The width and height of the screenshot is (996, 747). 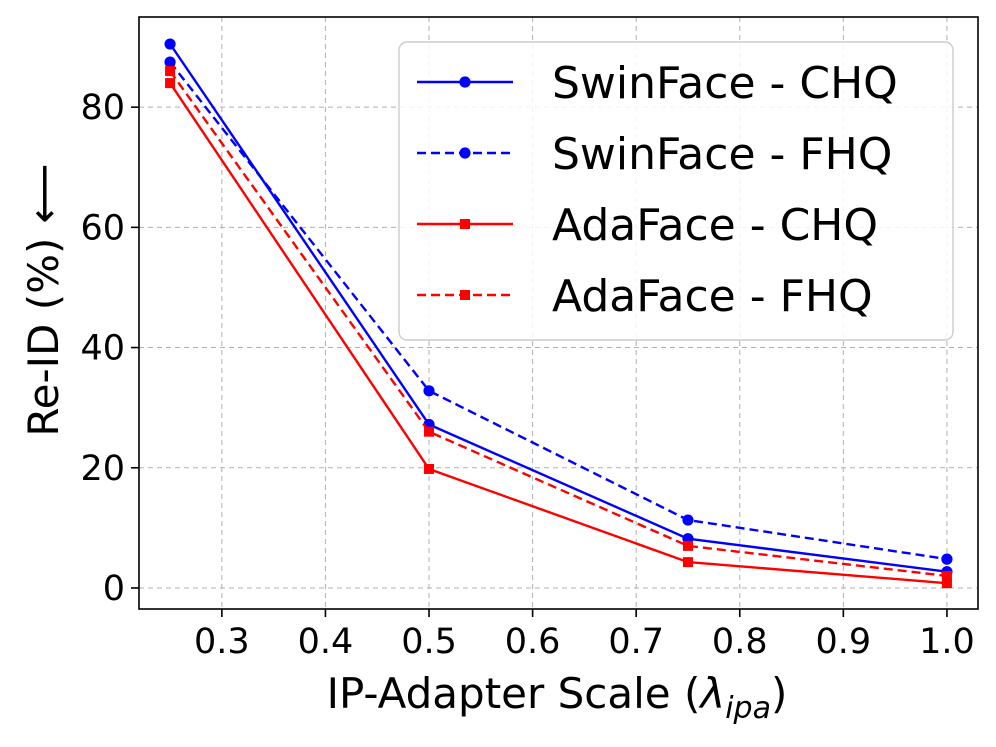 I want to click on x-tick-label: 0.9, so click(x=844, y=642).